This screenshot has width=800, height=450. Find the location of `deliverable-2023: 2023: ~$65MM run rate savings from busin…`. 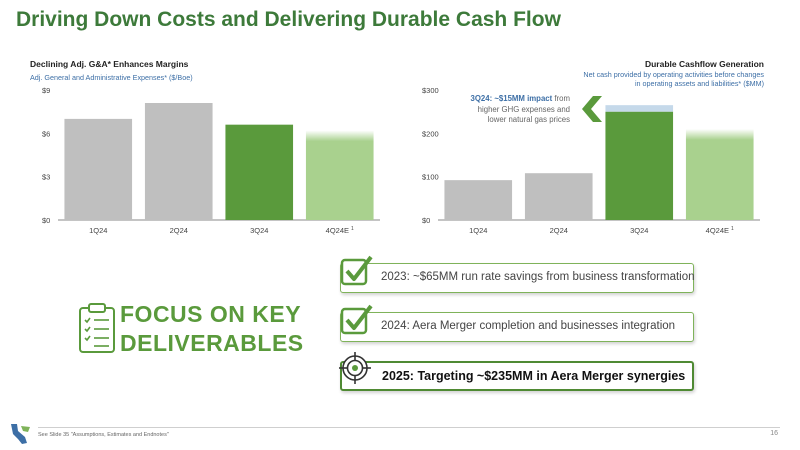

deliverable-2023: 2023: ~$65MM run rate savings from busin… is located at coordinates (517, 278).